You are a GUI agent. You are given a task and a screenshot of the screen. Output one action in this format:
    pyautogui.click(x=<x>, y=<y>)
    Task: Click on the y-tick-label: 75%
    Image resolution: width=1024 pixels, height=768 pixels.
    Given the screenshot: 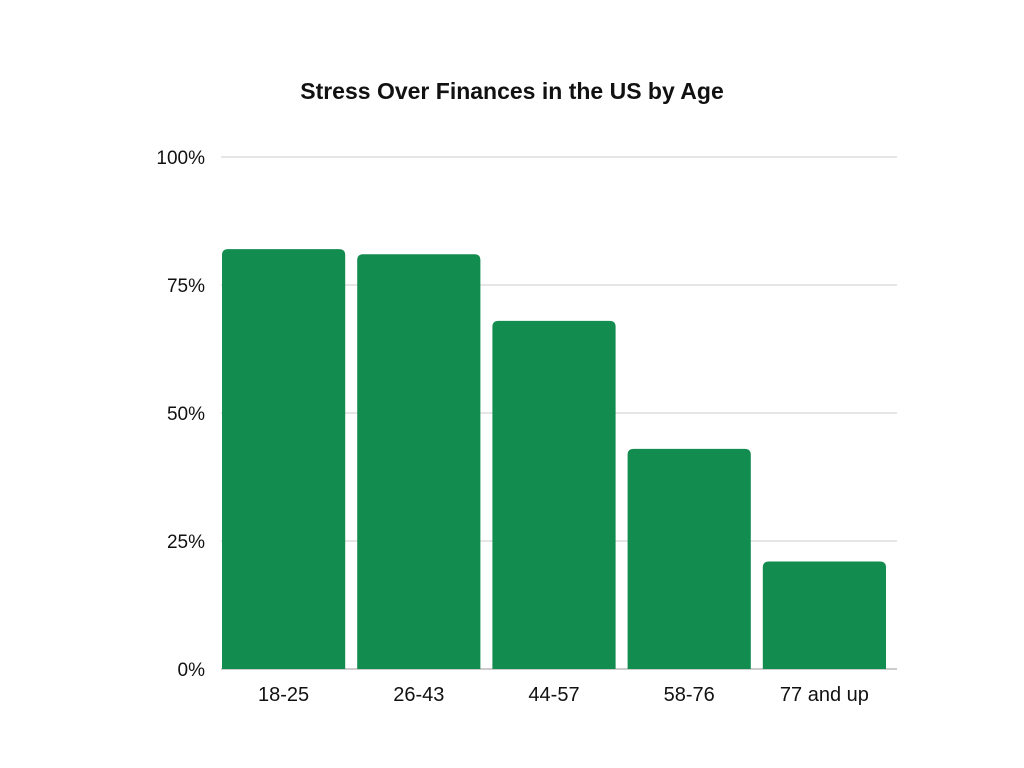 What is the action you would take?
    pyautogui.click(x=186, y=286)
    